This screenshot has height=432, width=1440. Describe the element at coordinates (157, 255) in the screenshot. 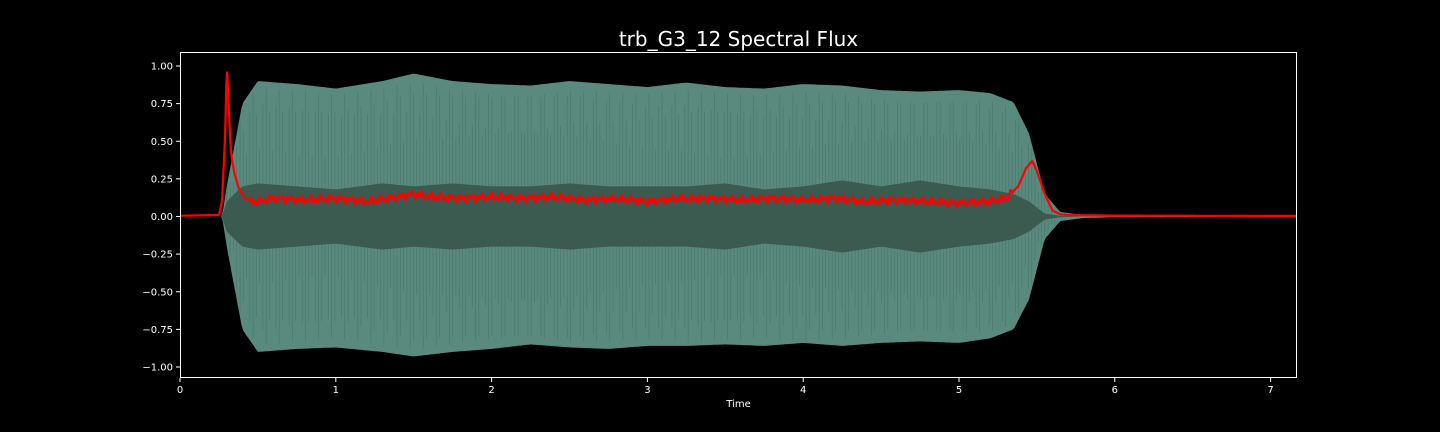

I see `y-tick-label: −0.25` at that location.